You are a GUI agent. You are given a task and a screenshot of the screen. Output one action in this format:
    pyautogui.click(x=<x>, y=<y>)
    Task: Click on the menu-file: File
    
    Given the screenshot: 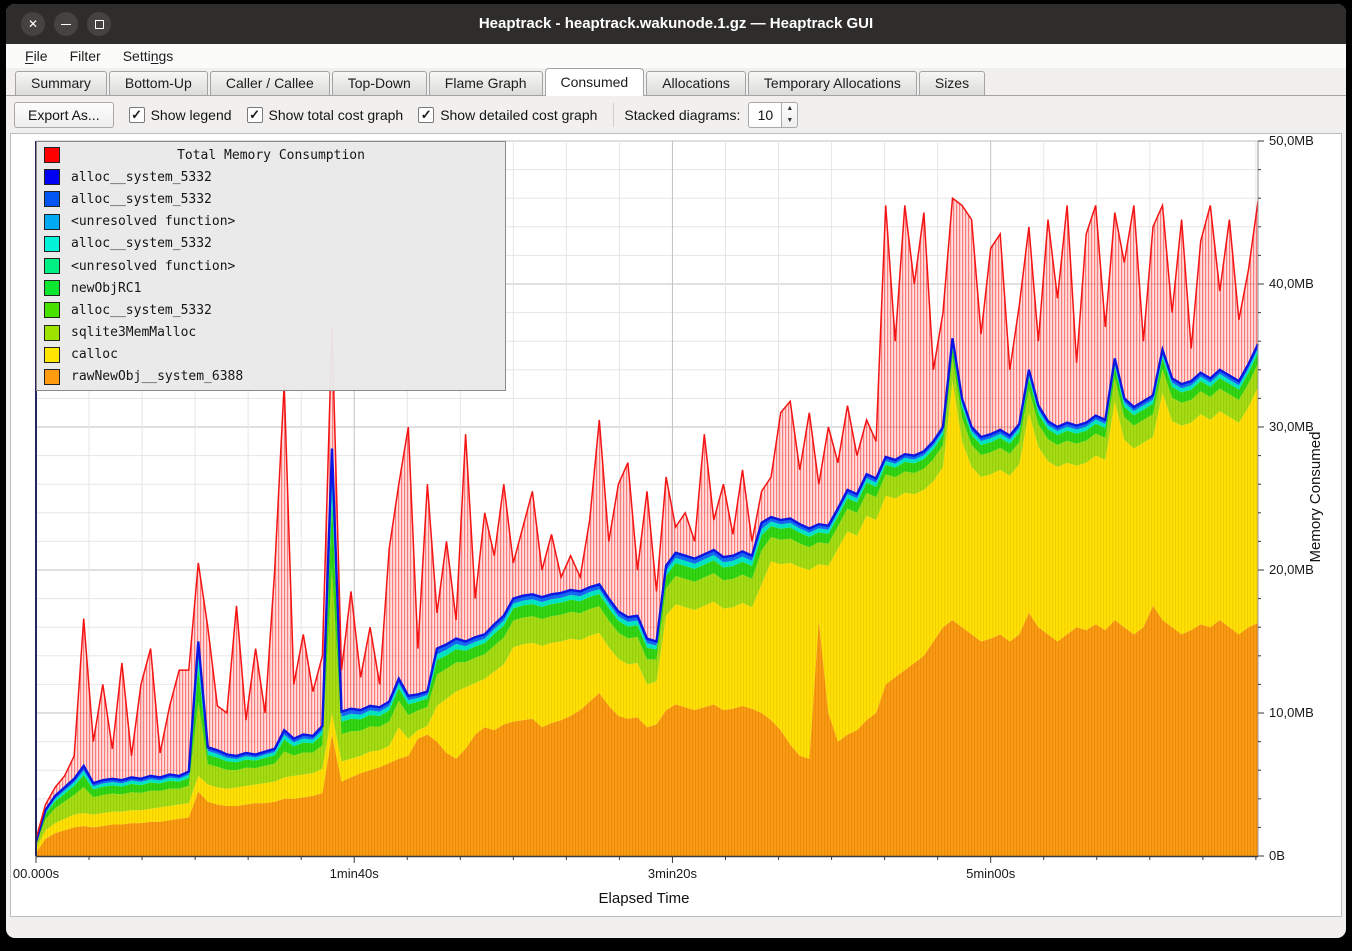 What is the action you would take?
    pyautogui.click(x=36, y=56)
    